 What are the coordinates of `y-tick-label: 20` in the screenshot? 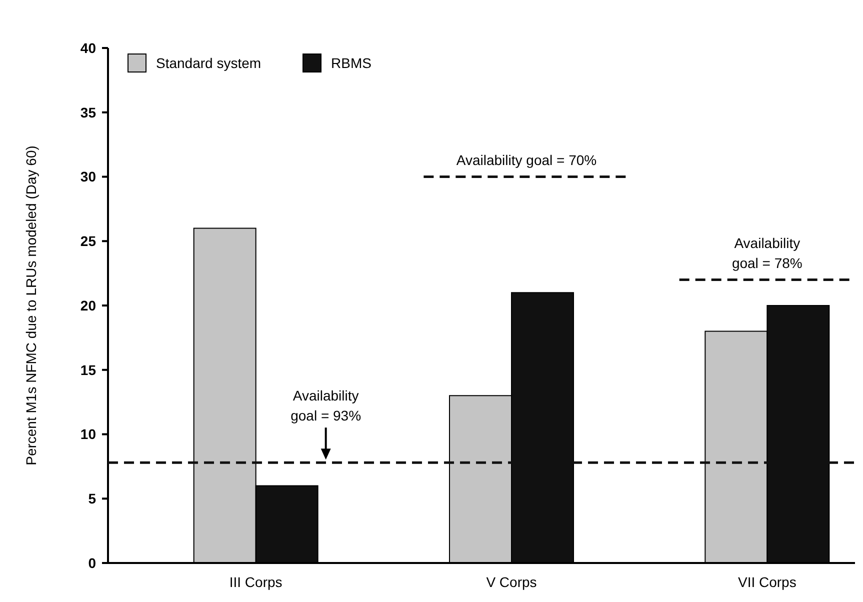 It's located at (88, 305).